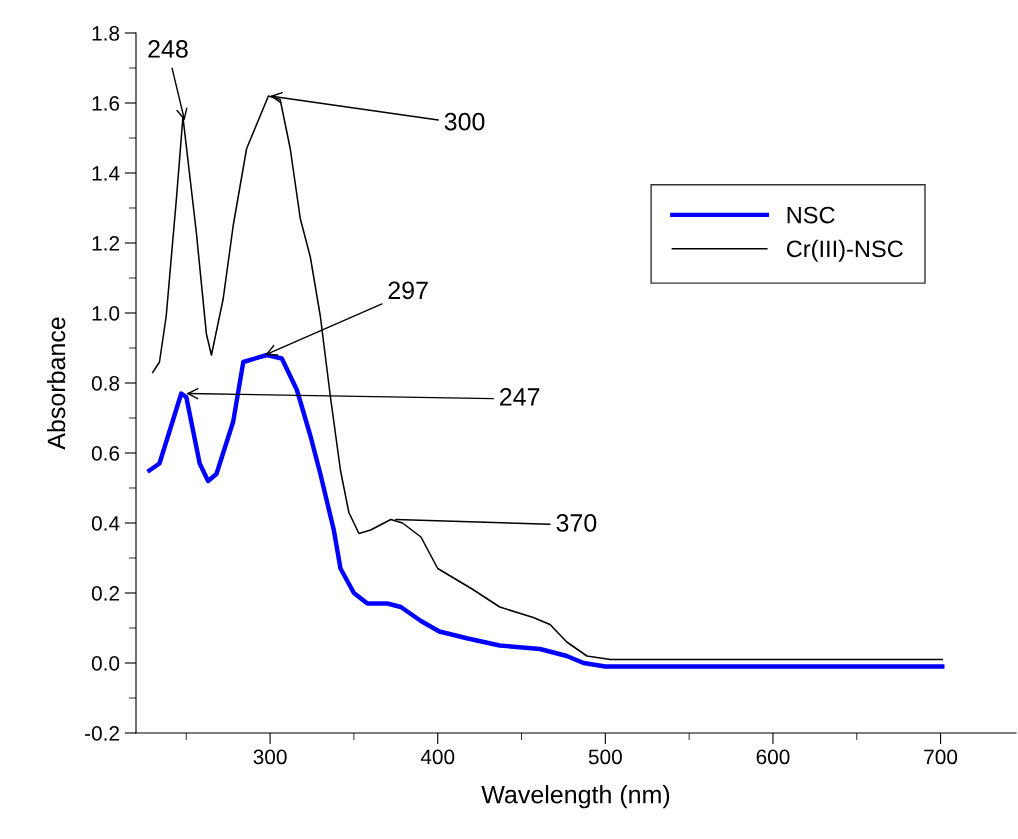  What do you see at coordinates (576, 523) in the screenshot?
I see `annotation: 370` at bounding box center [576, 523].